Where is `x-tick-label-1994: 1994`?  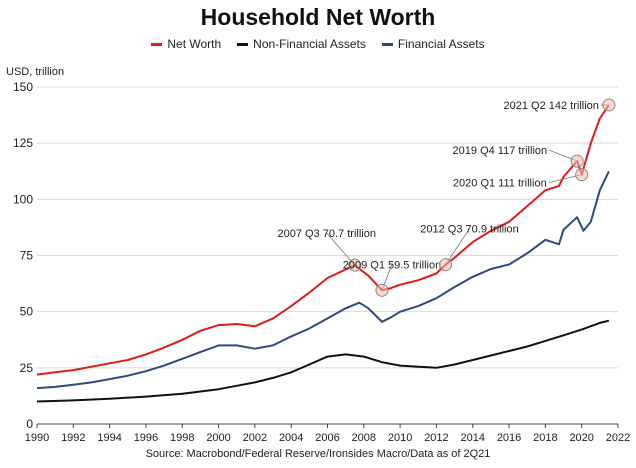
x-tick-label-1994: 1994 is located at coordinates (109, 438).